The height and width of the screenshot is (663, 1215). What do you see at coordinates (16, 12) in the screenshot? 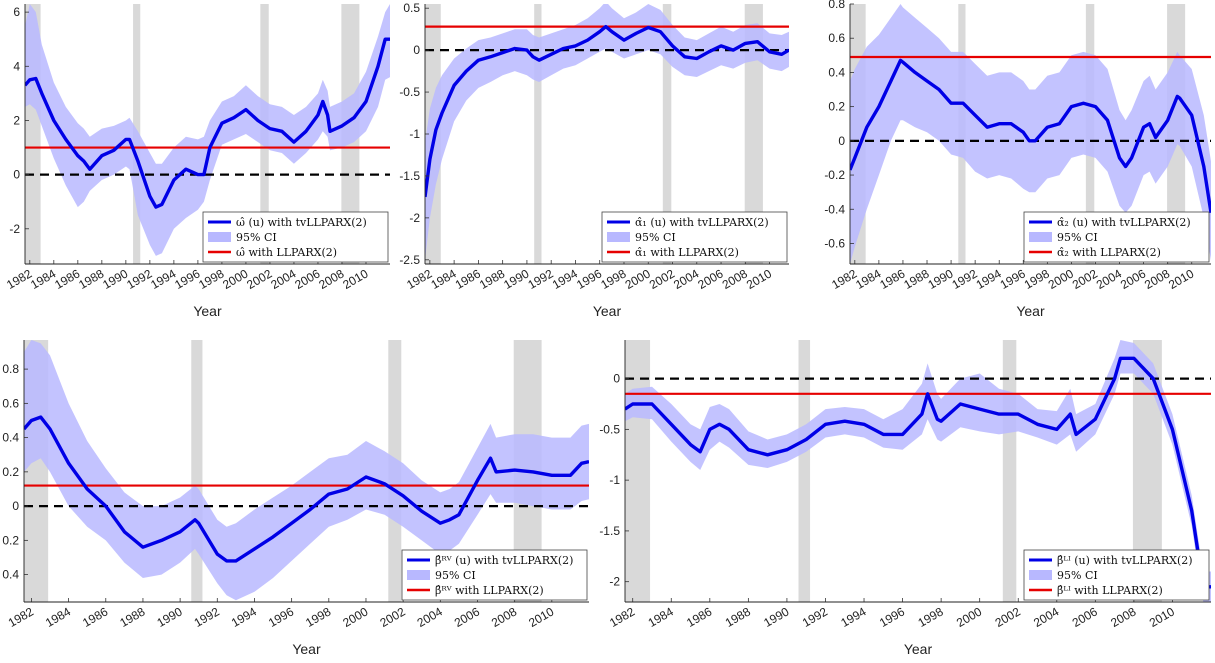
I see `y-tick-label: 6` at bounding box center [16, 12].